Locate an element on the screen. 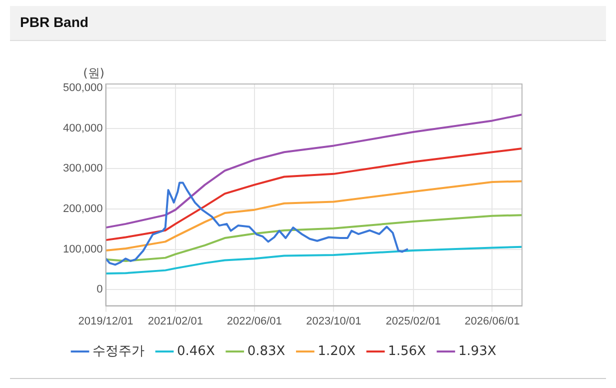 The image size is (616, 388). legend-label: 1.56X is located at coordinates (407, 351).